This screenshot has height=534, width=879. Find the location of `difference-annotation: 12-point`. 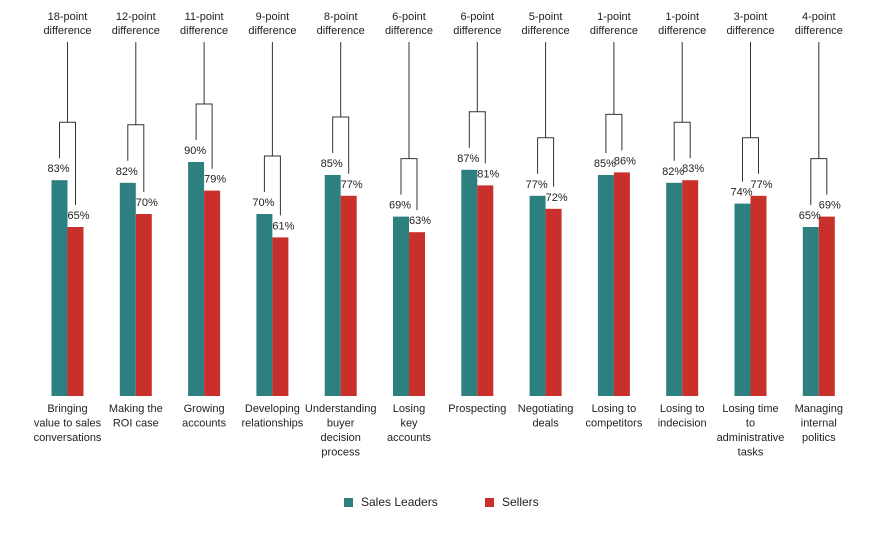

difference-annotation: 12-point is located at coordinates (136, 17).